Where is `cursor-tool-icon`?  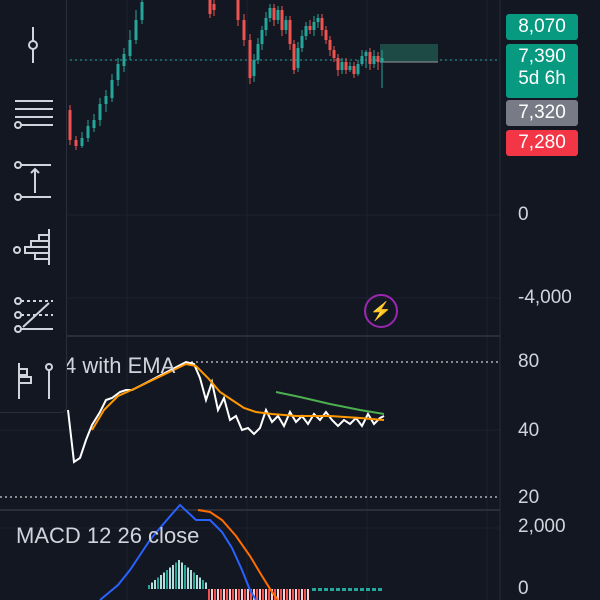 cursor-tool-icon is located at coordinates (33, 45).